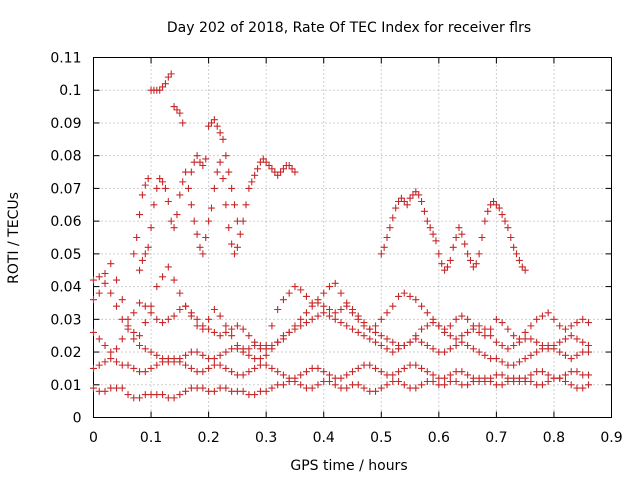 Image resolution: width=640 pixels, height=480 pixels. What do you see at coordinates (496, 438) in the screenshot?
I see `x-tick-label: 0.7` at bounding box center [496, 438].